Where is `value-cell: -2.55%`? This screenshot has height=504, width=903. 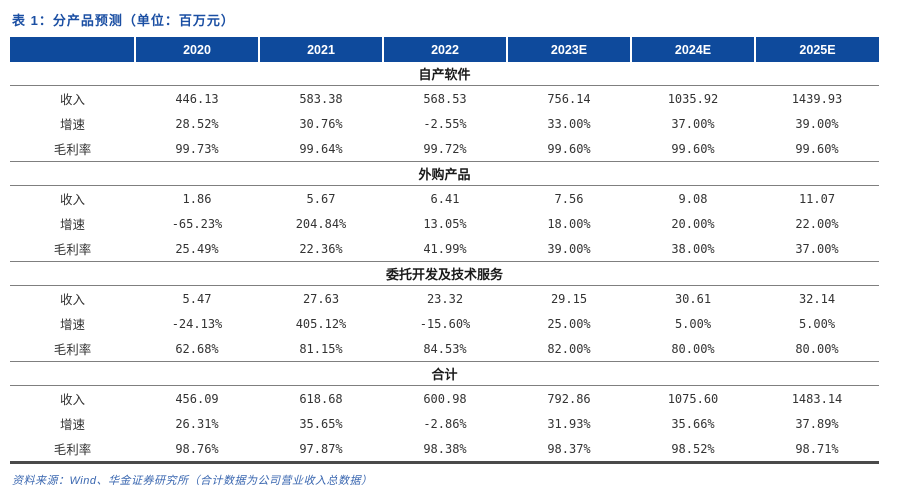 value-cell: -2.55% is located at coordinates (445, 123).